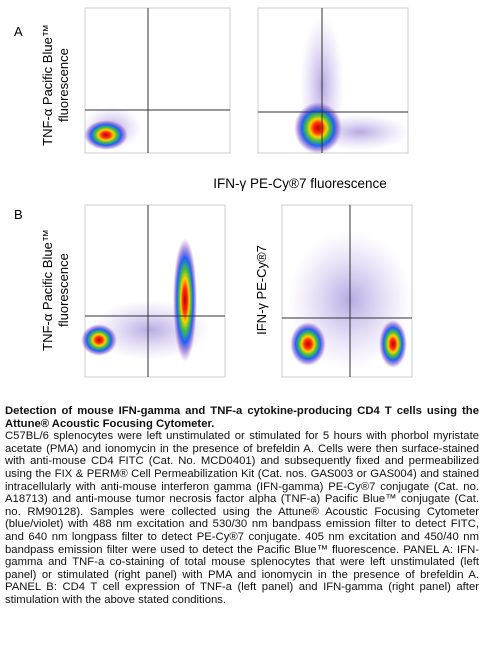 This screenshot has height=645, width=486. I want to click on panel-label: B, so click(18, 214).